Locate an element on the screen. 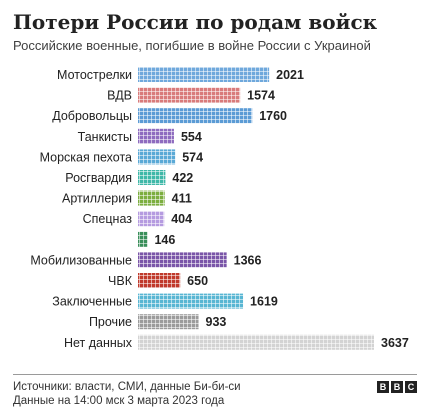 This screenshot has height=411, width=430. value-label: 1760 is located at coordinates (273, 116).